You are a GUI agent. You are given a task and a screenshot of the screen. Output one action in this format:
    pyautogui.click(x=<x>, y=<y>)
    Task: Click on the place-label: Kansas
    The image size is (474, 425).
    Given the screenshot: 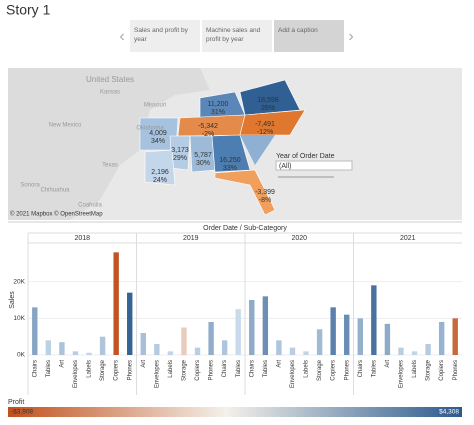 What is the action you would take?
    pyautogui.click(x=110, y=93)
    